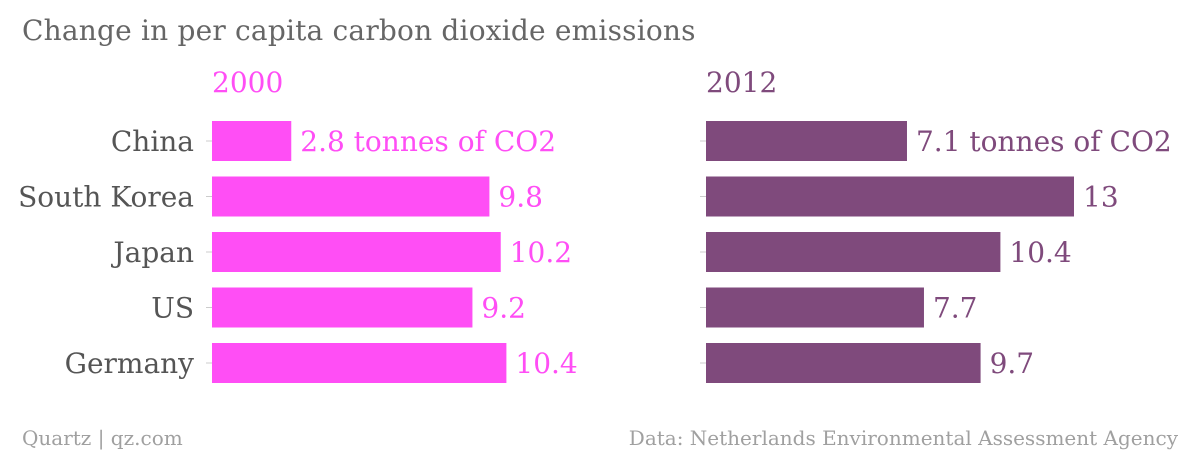 This screenshot has height=462, width=1200. Describe the element at coordinates (541, 252) in the screenshot. I see `value-label: 10.2` at that location.